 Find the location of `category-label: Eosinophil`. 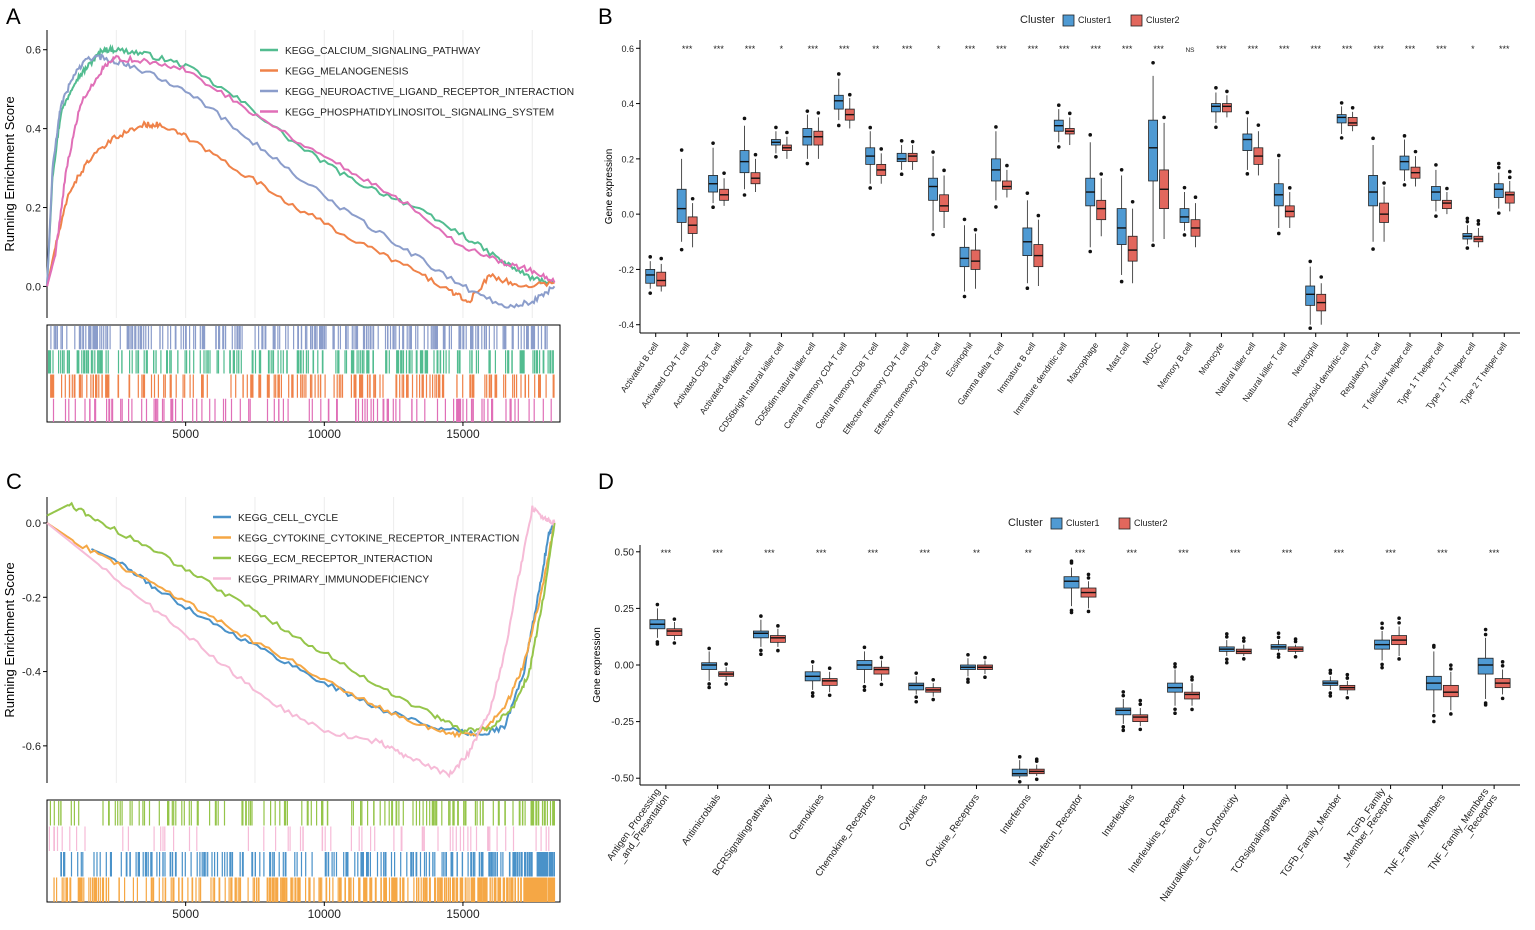

category-label: Eosinophil is located at coordinates (959, 359).